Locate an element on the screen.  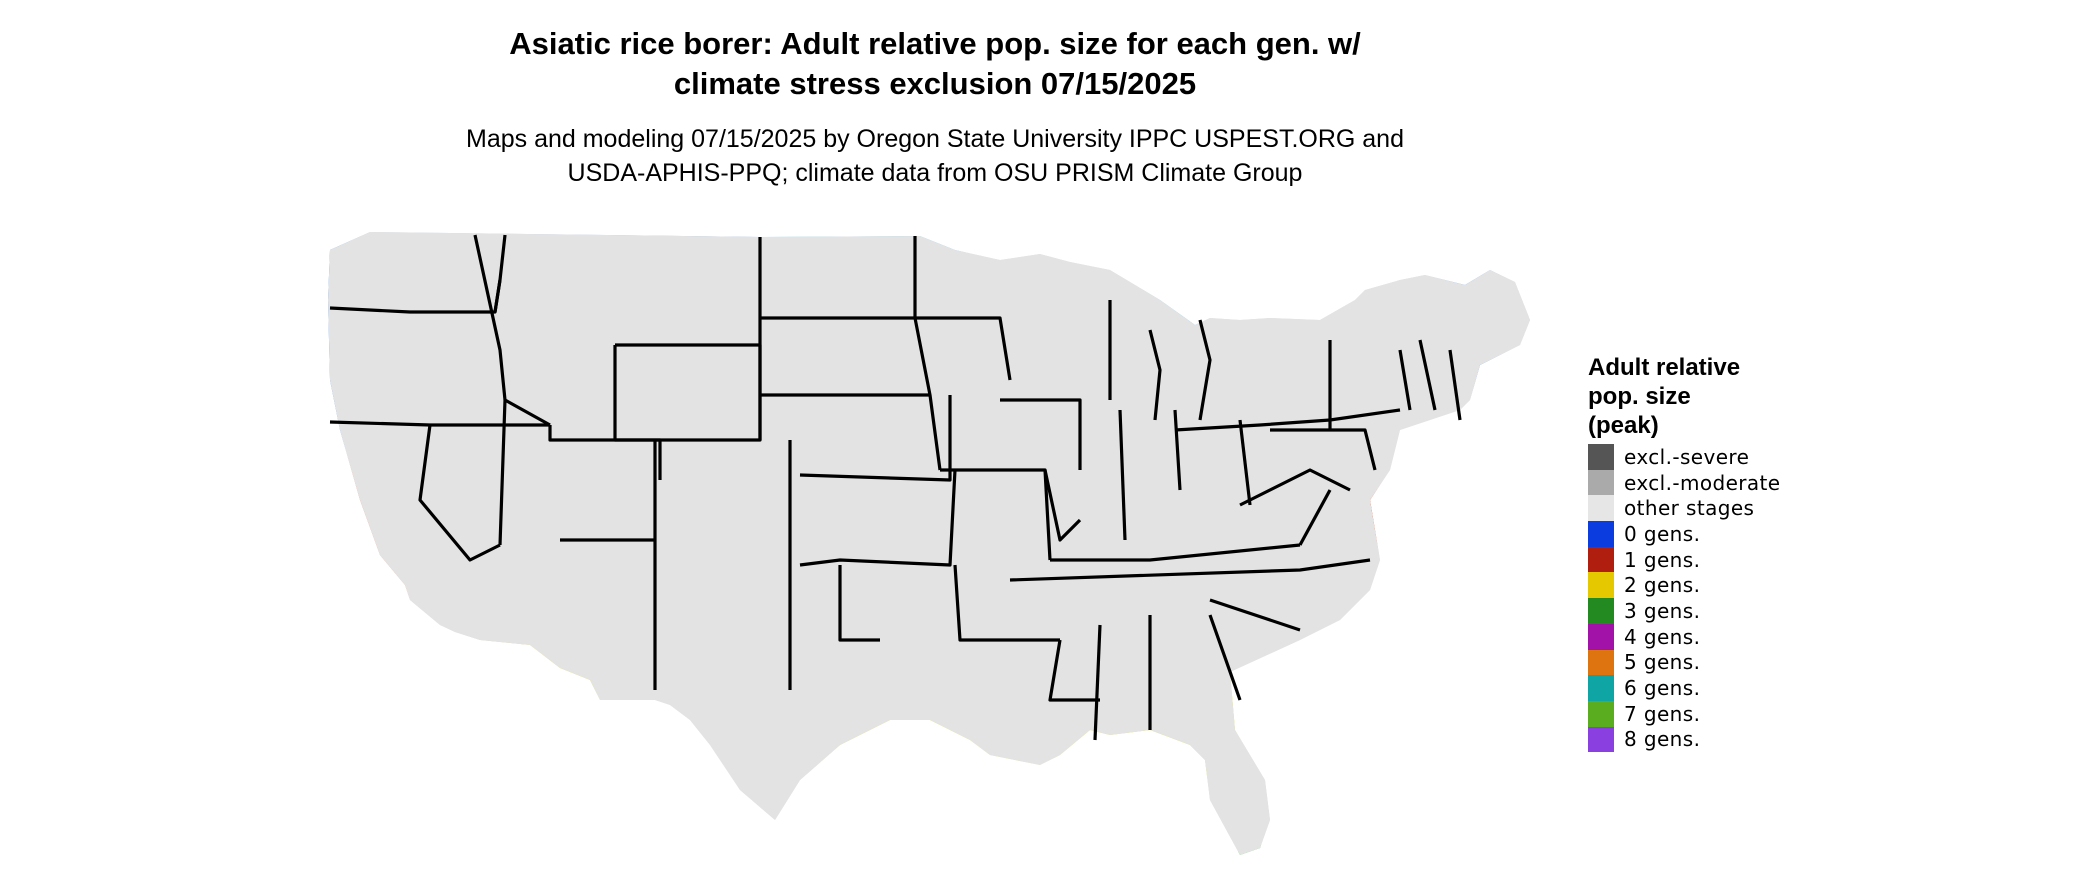
legend-item: excl.-moderate is located at coordinates (1738, 482).